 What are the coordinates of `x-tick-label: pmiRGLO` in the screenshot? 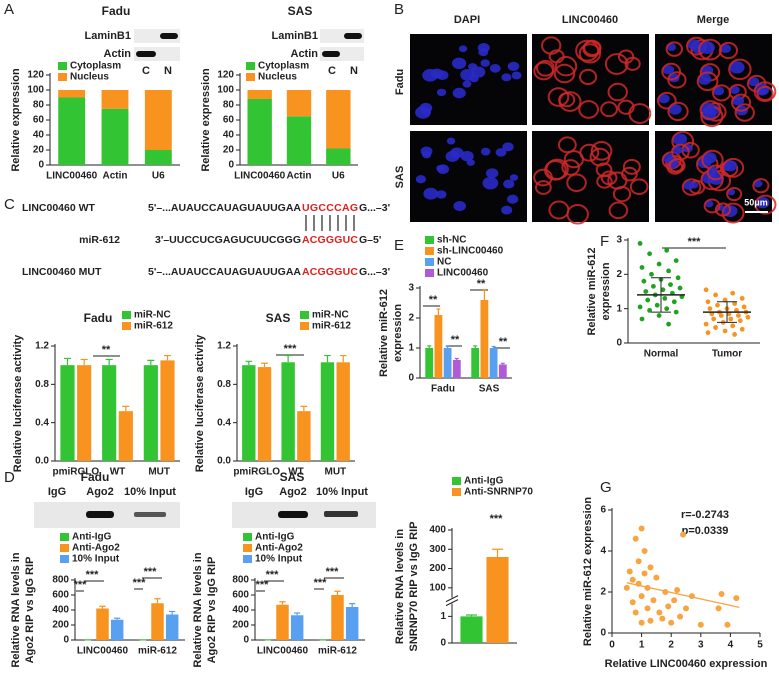 It's located at (256, 472).